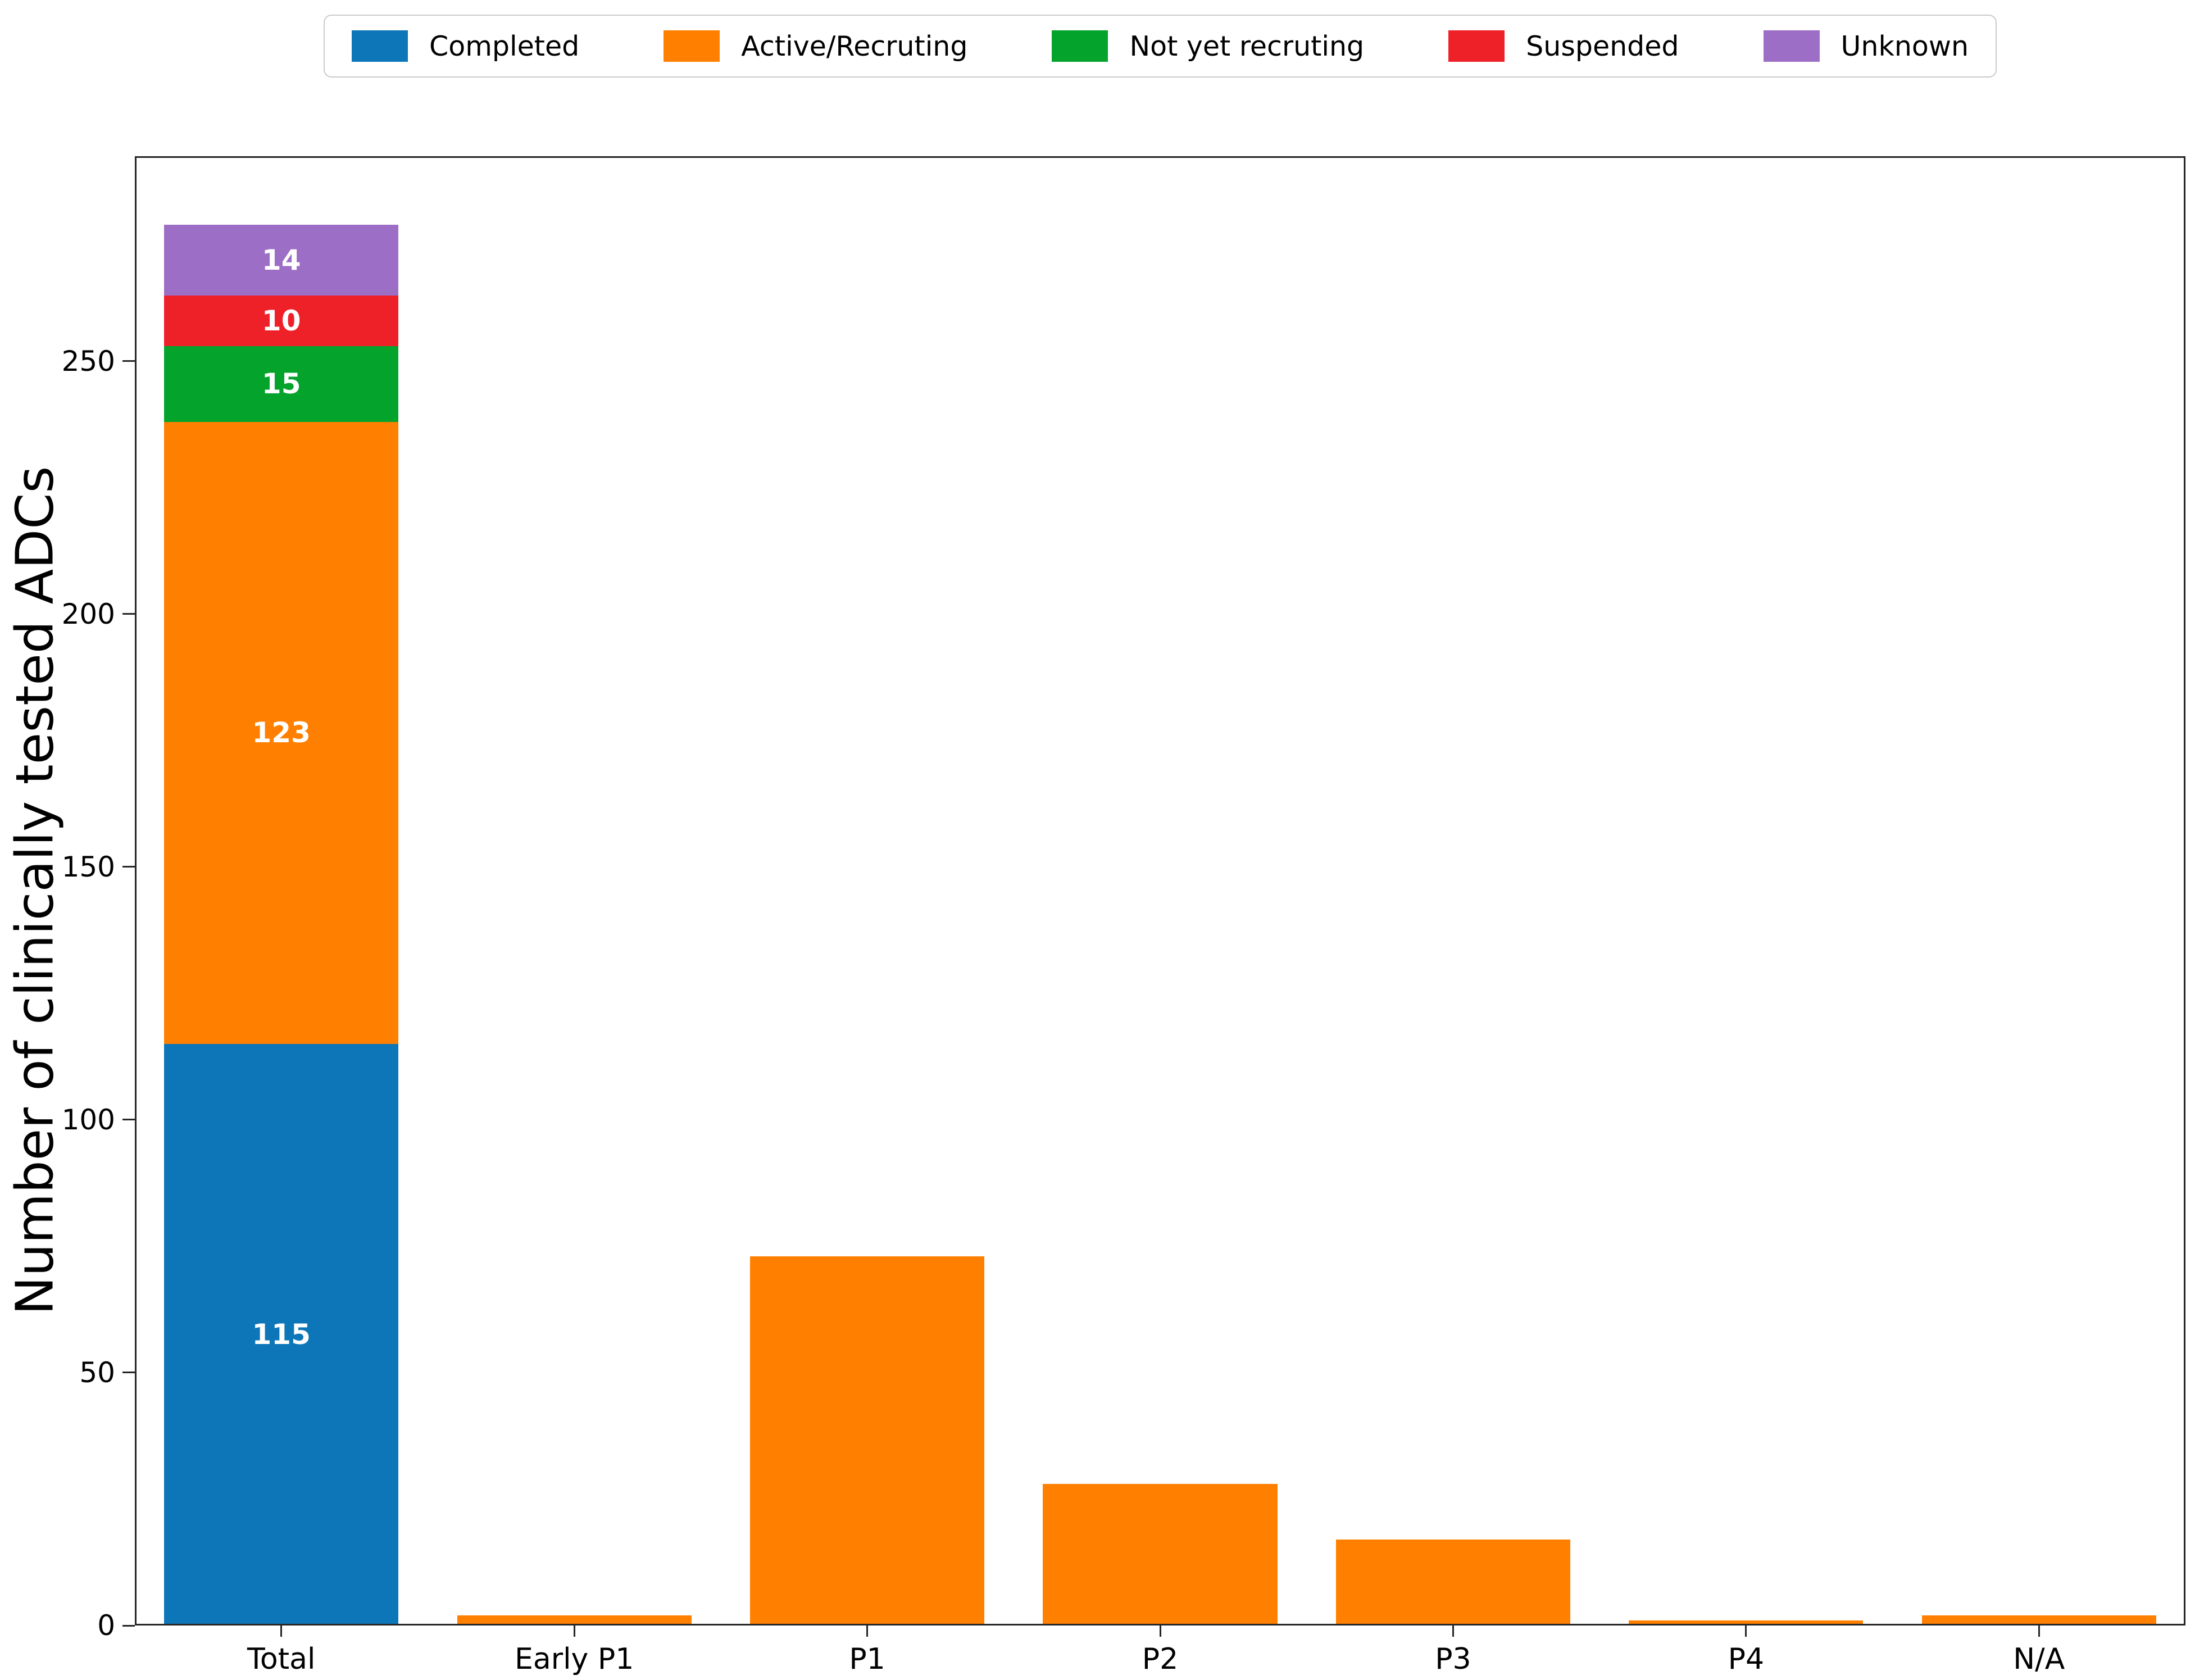 The image size is (2204, 1680). I want to click on legend-item: Not yet recruting, so click(1208, 46).